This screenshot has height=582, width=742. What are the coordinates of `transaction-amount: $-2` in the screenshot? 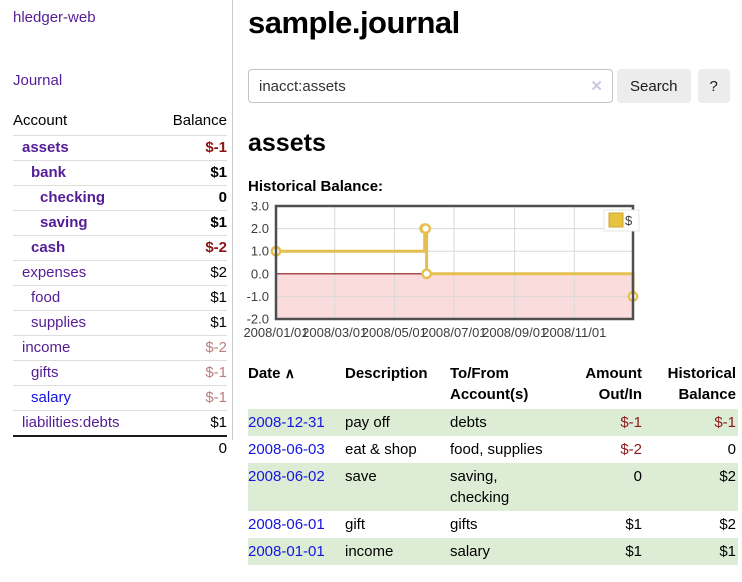 It's located at (631, 449).